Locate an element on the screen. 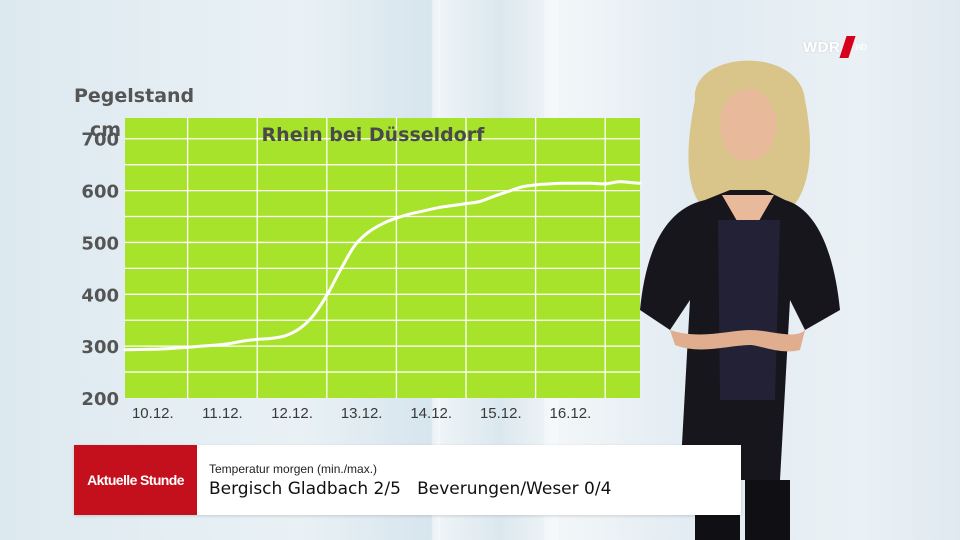  show-name: Aktuelle Stunde is located at coordinates (135, 480).